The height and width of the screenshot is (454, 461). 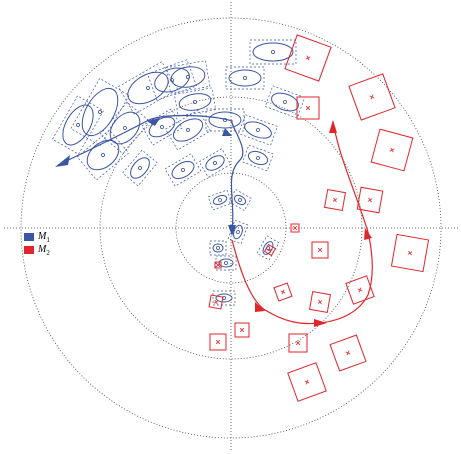 I want to click on legend-label-sub: 1, so click(x=48, y=240).